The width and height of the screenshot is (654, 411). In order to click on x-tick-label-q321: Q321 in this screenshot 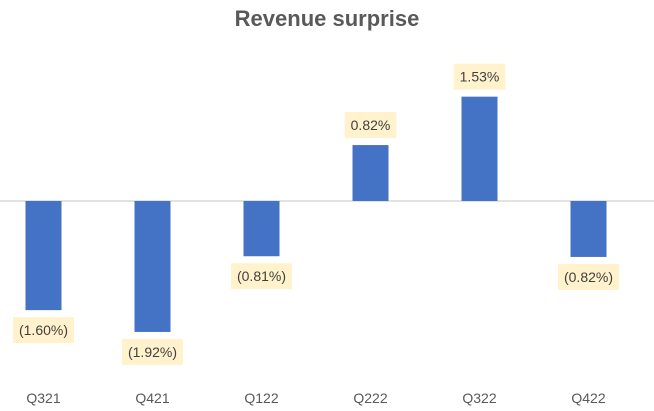, I will do `click(43, 398)`.